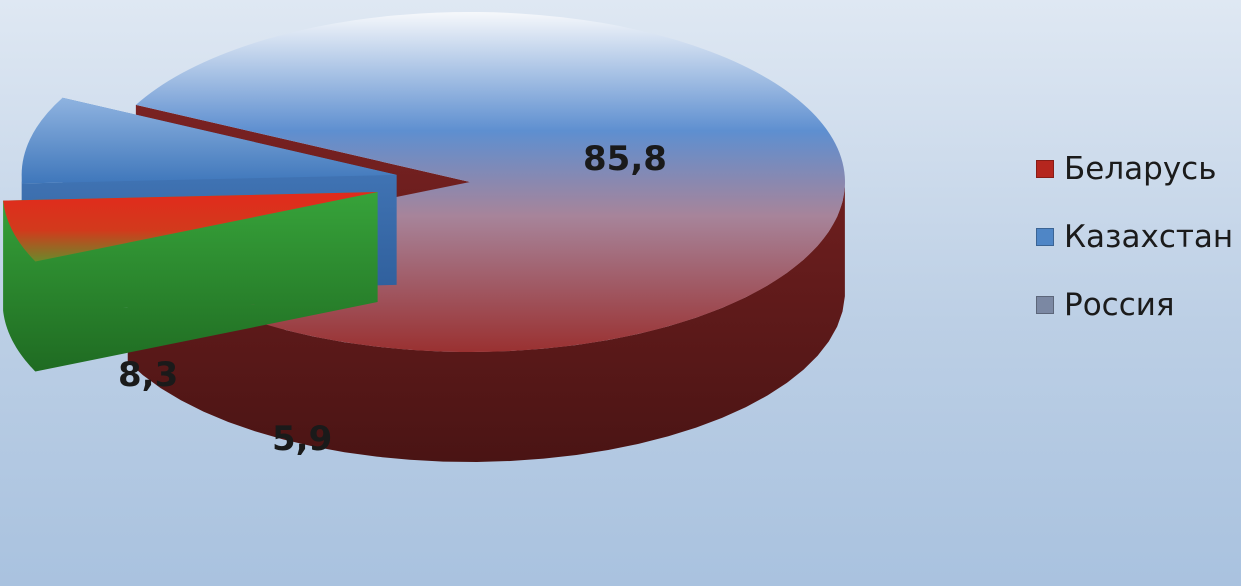 This screenshot has height=586, width=1241. Describe the element at coordinates (302, 439) in the screenshot. I see `data-label-belarus: 5,9` at that location.